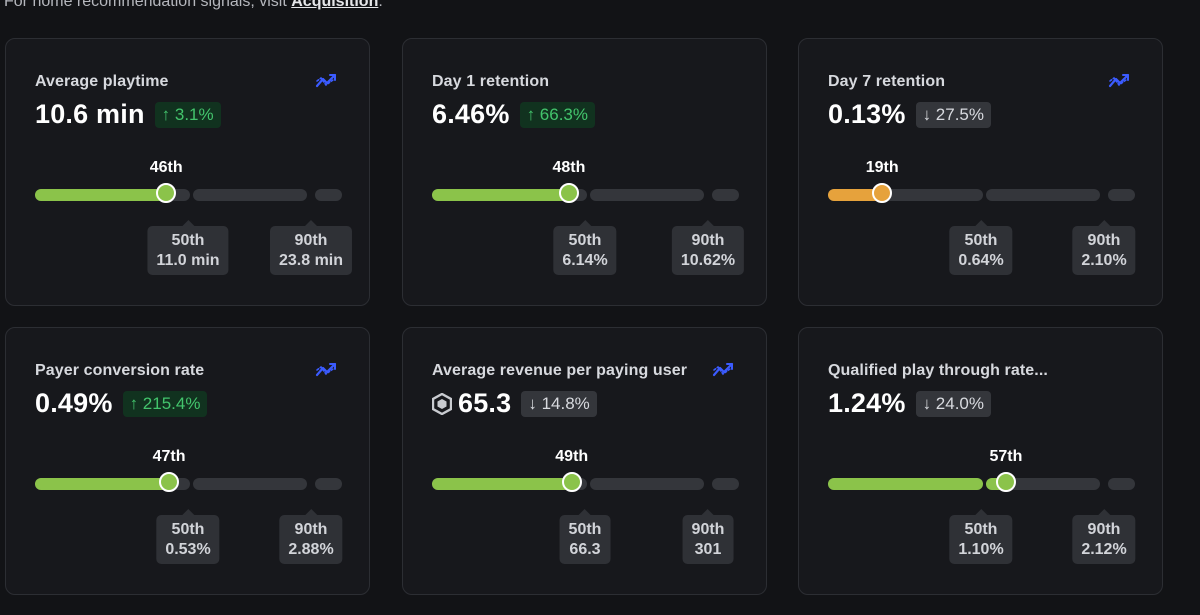  What do you see at coordinates (166, 167) in the screenshot?
I see `percentile-label: 46th` at bounding box center [166, 167].